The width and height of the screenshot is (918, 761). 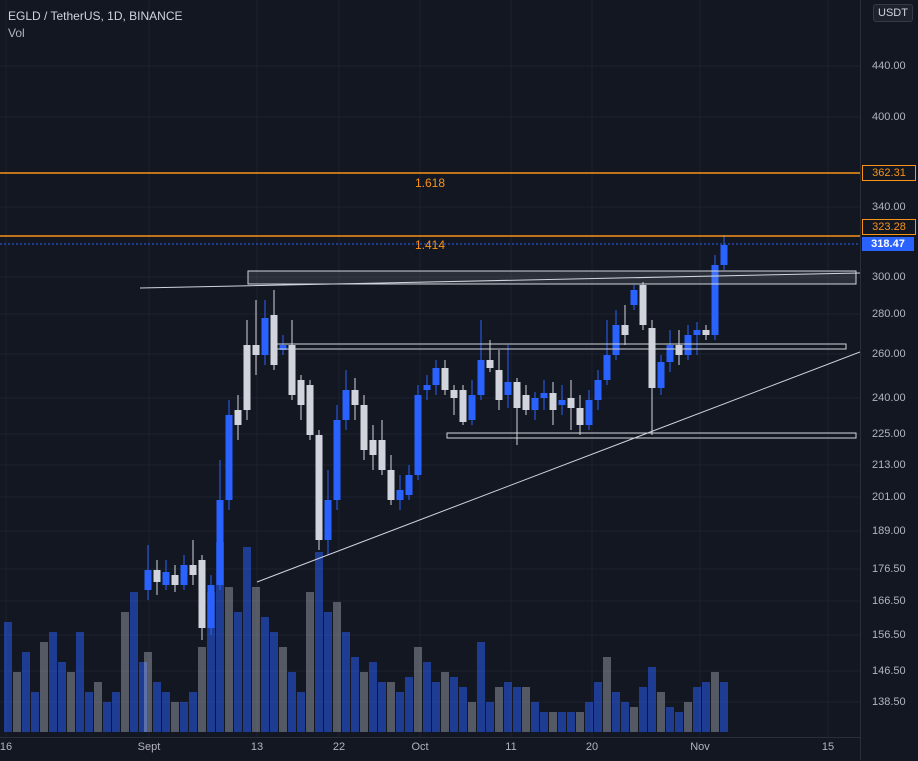 What do you see at coordinates (889, 314) in the screenshot?
I see `price-tick: 280.00` at bounding box center [889, 314].